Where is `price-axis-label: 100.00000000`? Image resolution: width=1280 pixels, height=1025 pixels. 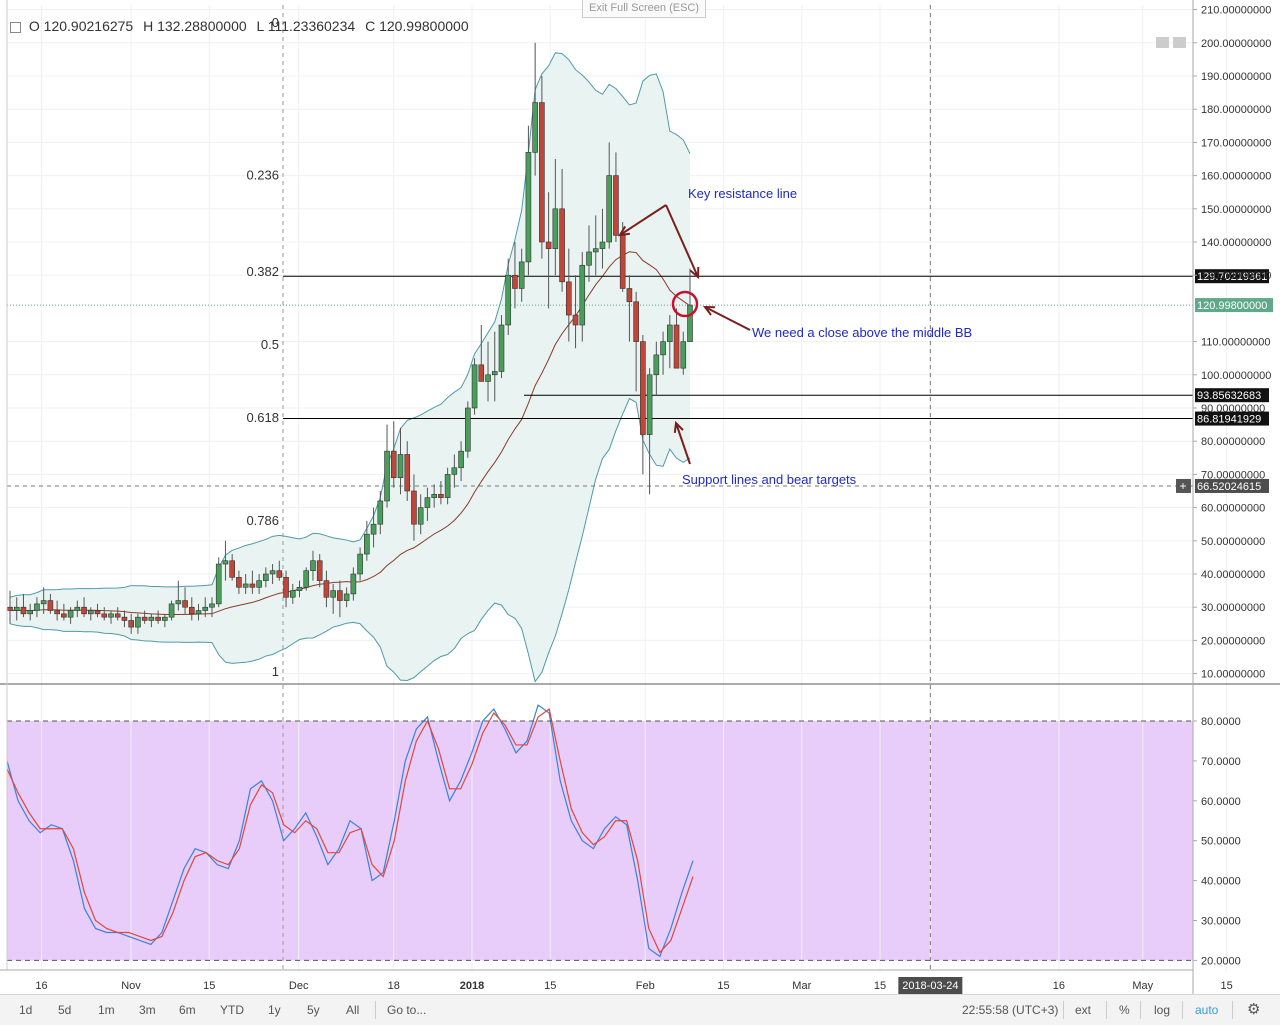
price-axis-label: 100.00000000 is located at coordinates (1236, 376).